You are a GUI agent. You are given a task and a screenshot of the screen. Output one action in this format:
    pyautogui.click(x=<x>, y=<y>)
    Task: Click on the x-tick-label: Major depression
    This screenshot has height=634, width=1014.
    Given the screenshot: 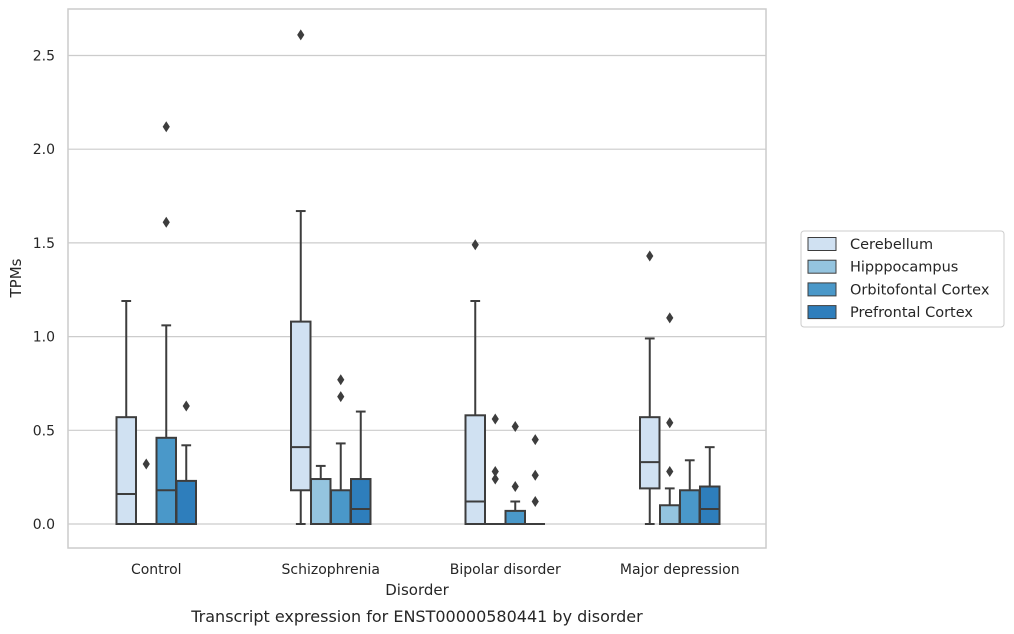 What is the action you would take?
    pyautogui.click(x=680, y=570)
    